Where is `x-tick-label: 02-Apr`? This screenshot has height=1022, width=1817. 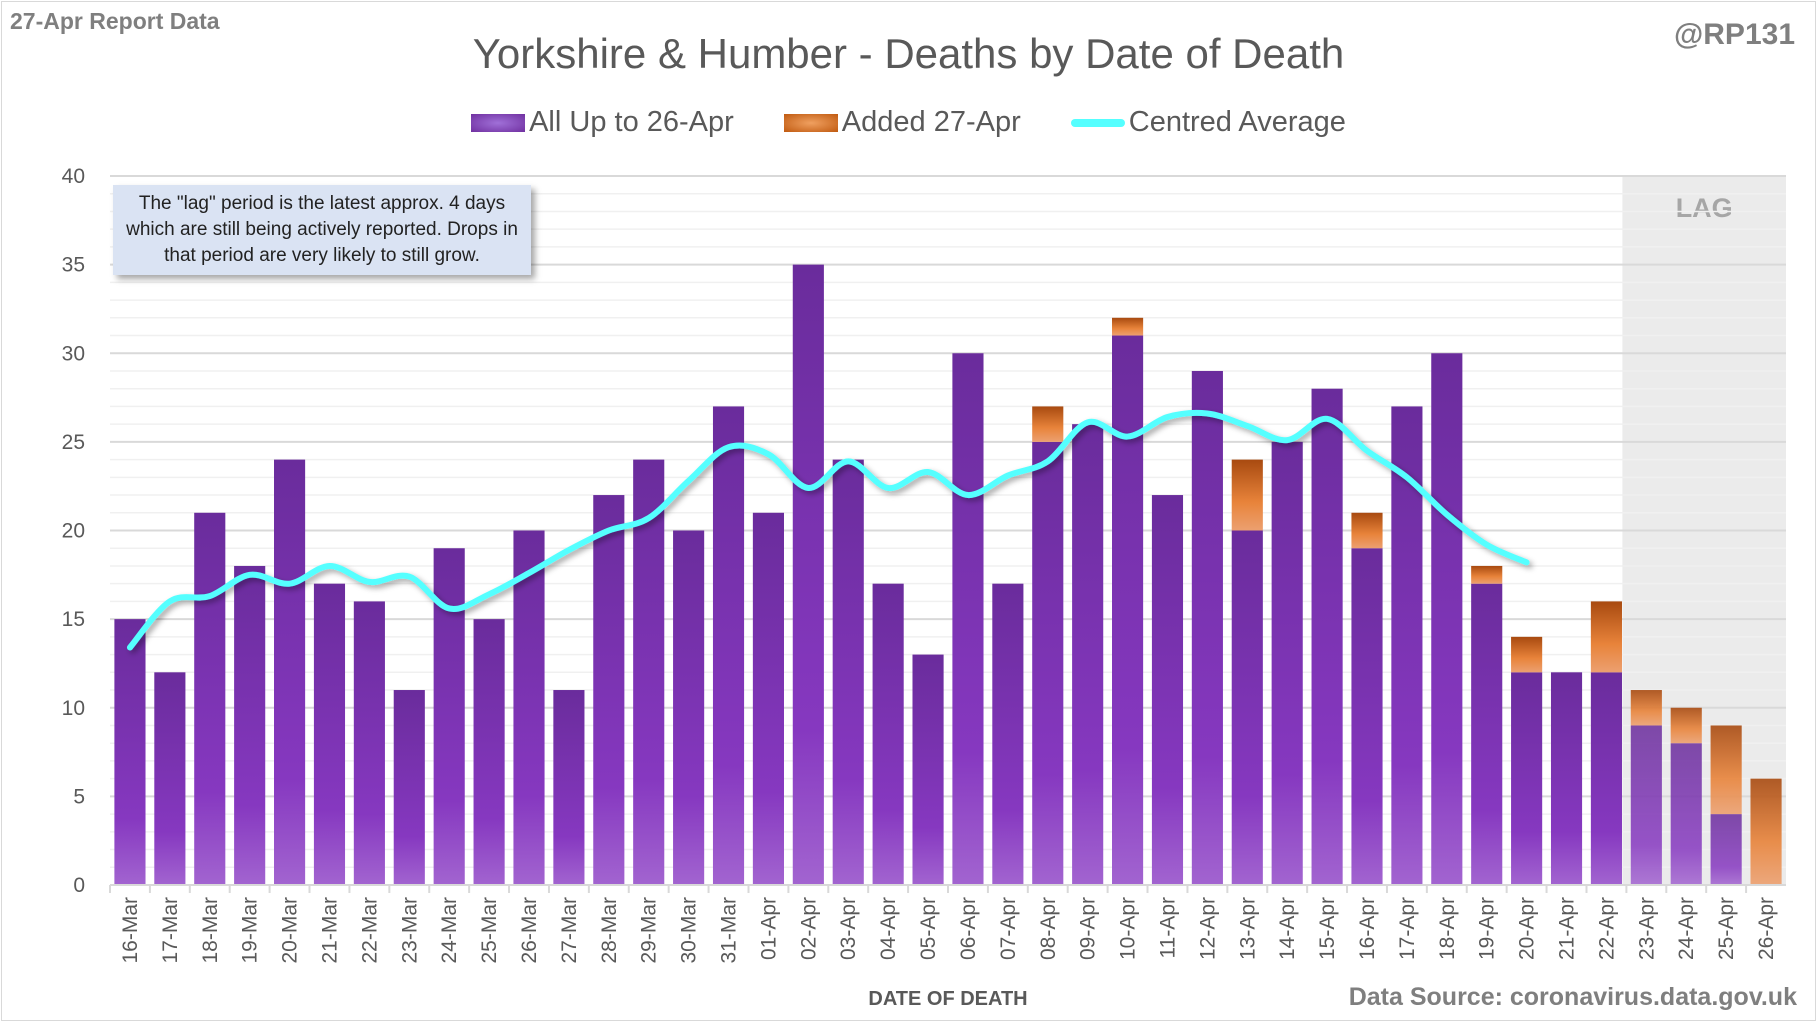 x-tick-label: 02-Apr is located at coordinates (808, 928).